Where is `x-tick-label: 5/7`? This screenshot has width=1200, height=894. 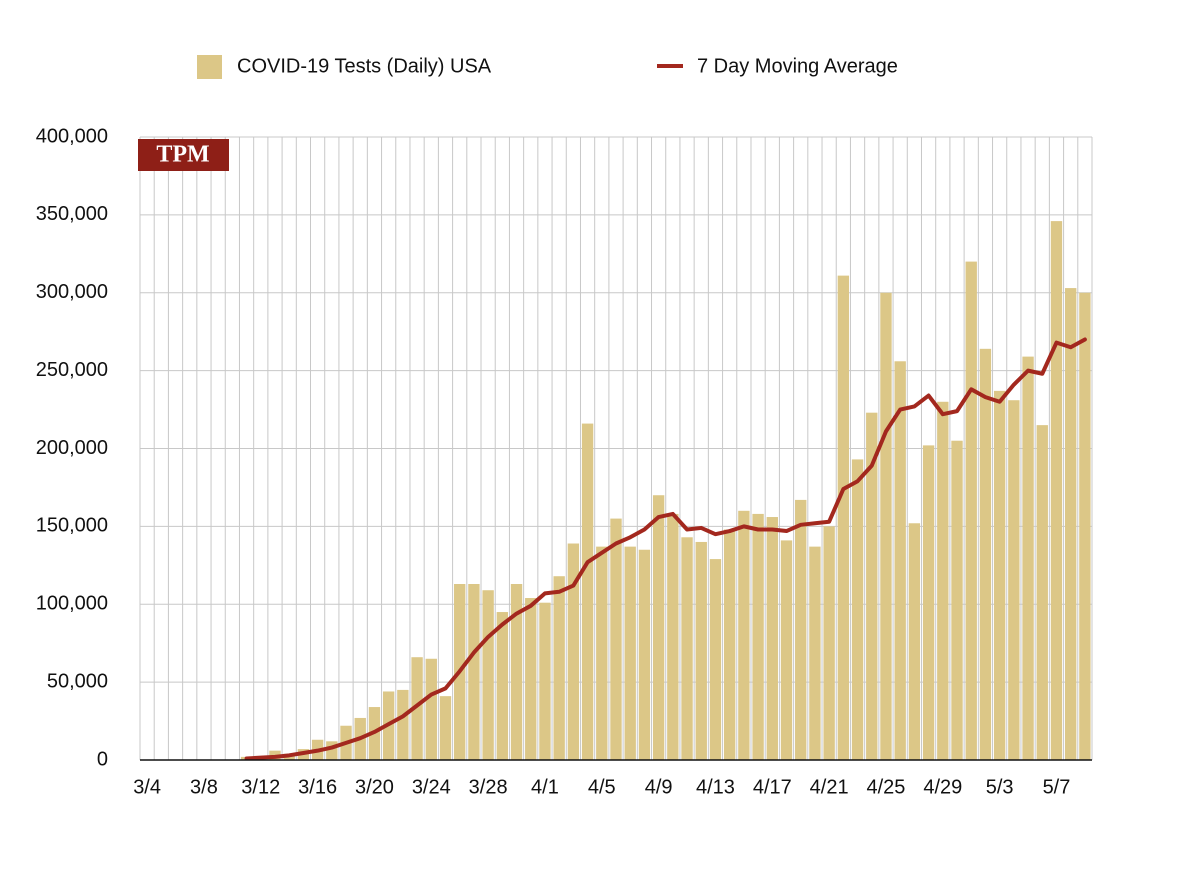 x-tick-label: 5/7 is located at coordinates (1057, 787).